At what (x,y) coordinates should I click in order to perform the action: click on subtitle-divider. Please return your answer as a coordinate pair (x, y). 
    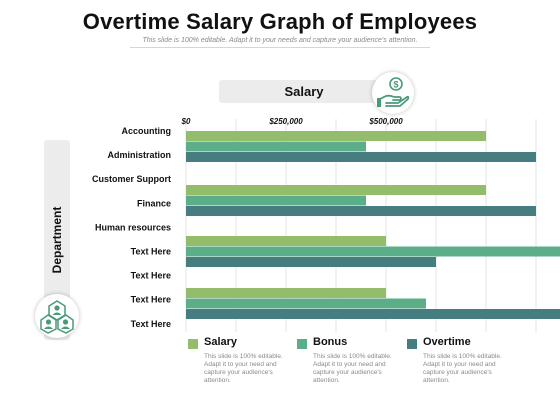
    Looking at the image, I should click on (280, 47).